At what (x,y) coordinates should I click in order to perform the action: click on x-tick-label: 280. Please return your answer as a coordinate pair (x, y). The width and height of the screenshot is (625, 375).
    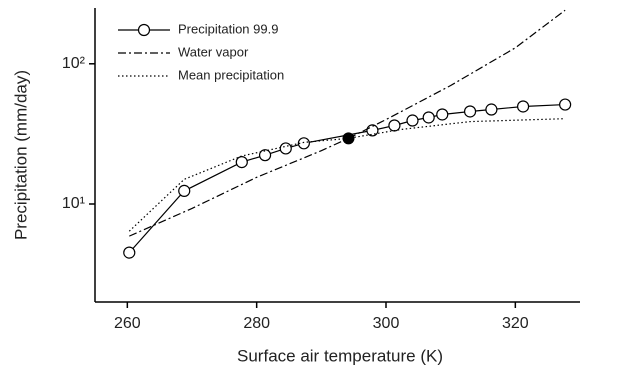
    Looking at the image, I should click on (256, 323).